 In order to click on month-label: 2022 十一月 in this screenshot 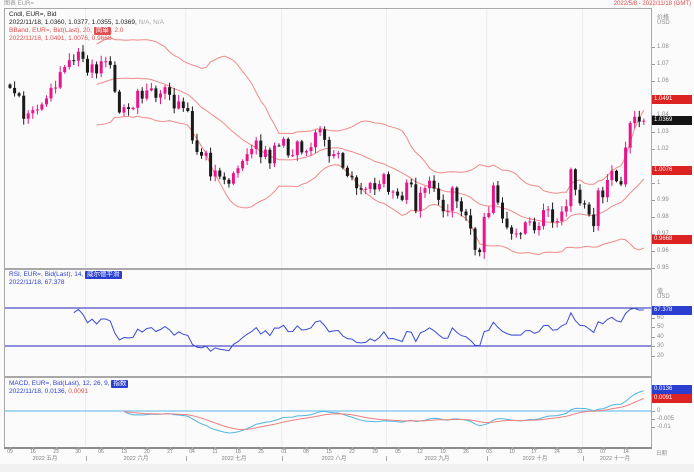, I will do `click(615, 459)`.